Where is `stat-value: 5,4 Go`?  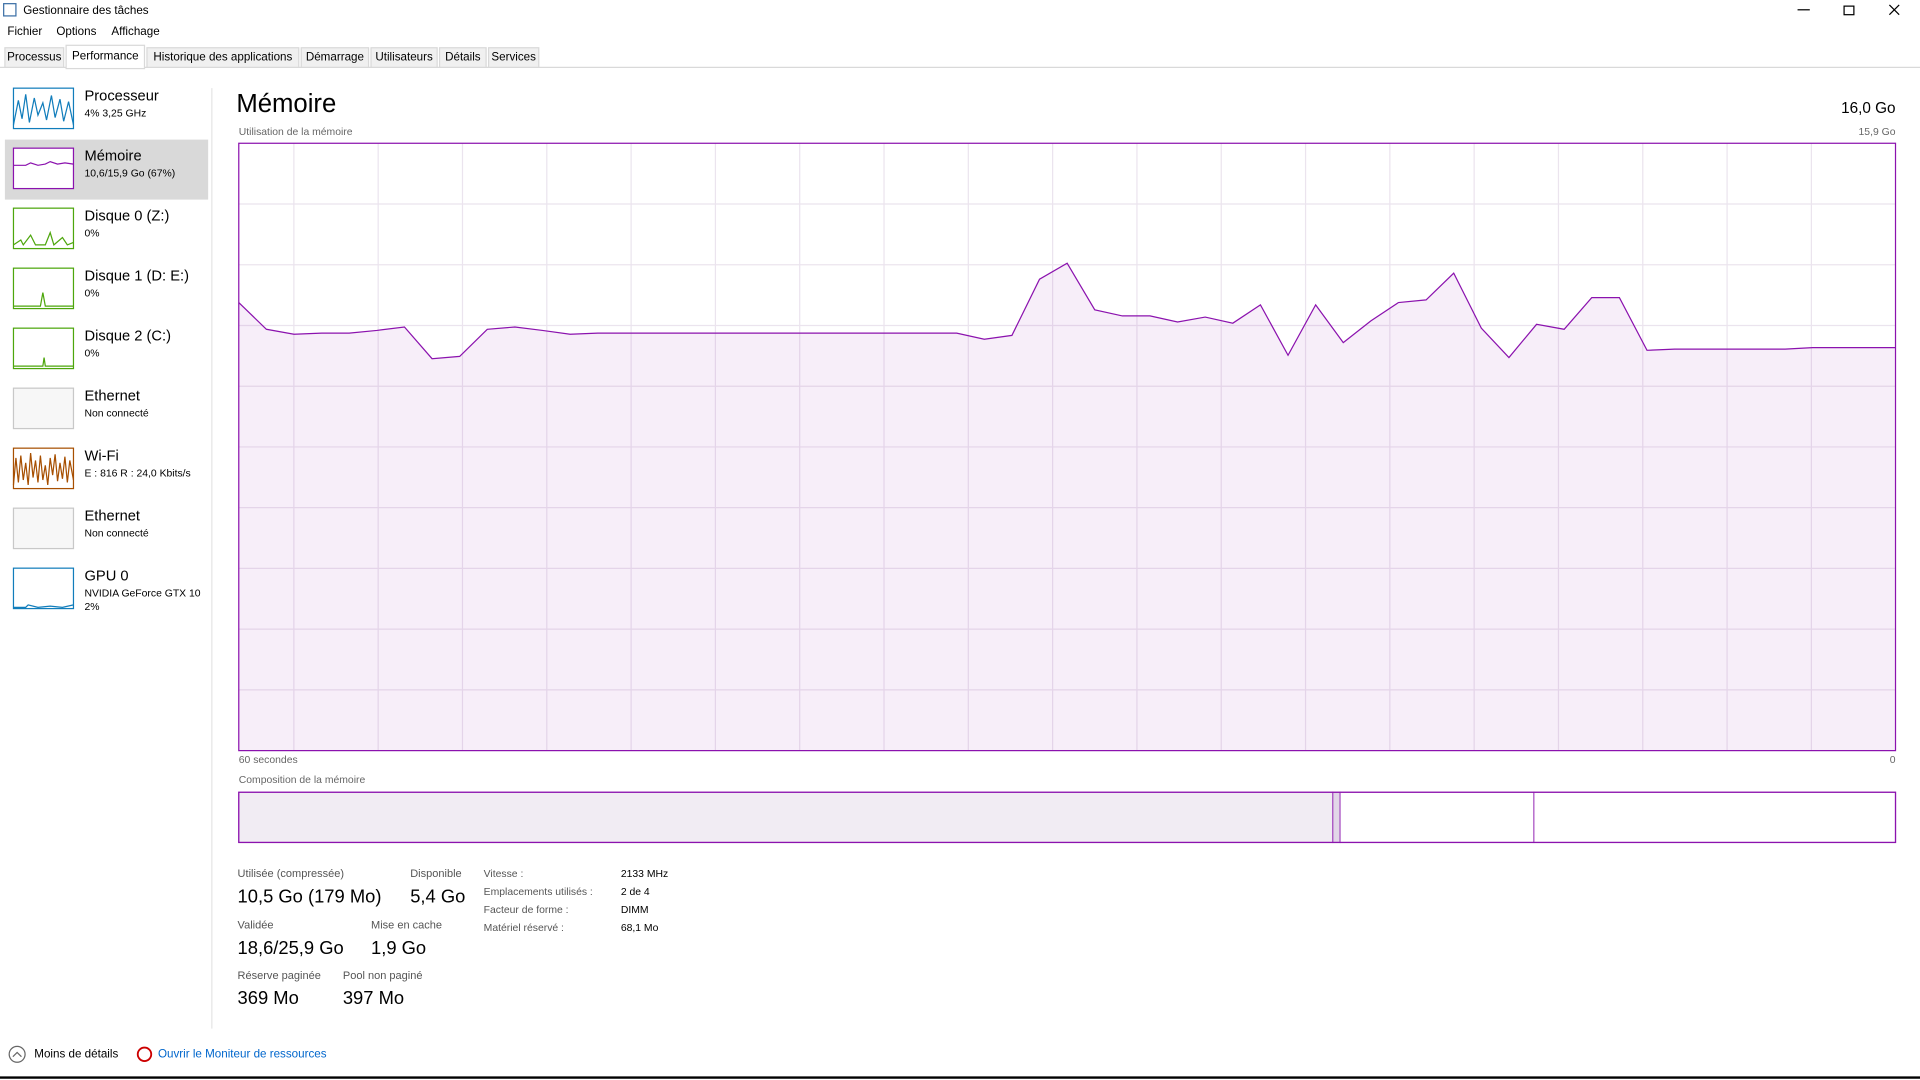 stat-value: 5,4 Go is located at coordinates (437, 895).